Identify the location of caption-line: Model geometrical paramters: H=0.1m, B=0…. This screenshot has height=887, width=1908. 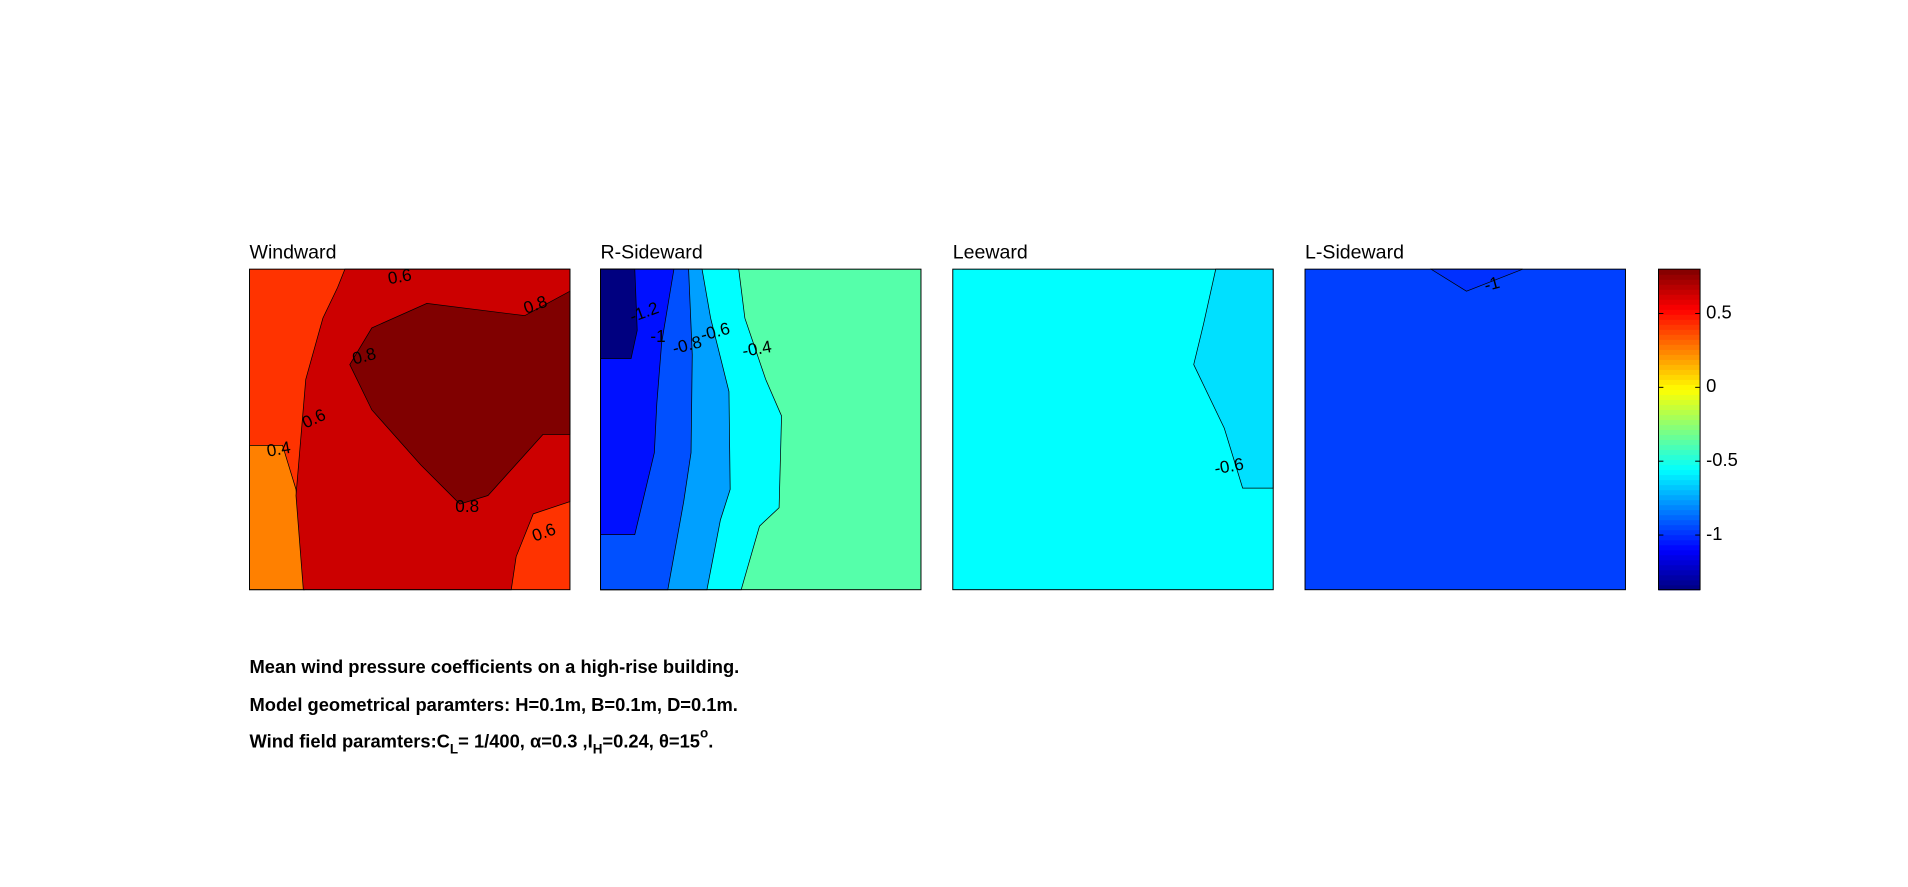
(494, 704).